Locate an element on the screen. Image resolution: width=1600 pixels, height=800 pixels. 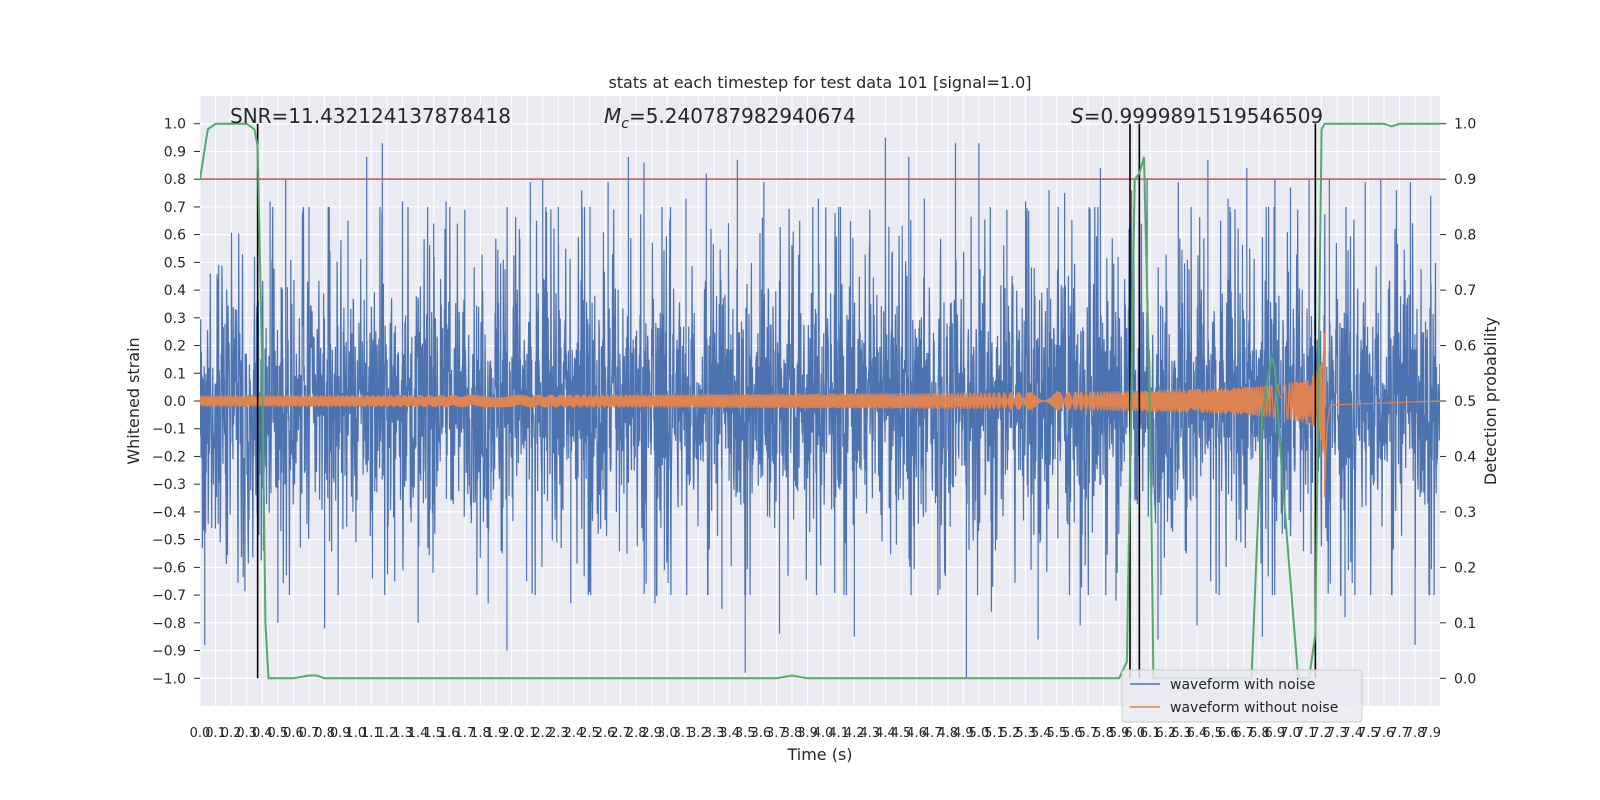
x-tick-label: 4.9 is located at coordinates (963, 733).